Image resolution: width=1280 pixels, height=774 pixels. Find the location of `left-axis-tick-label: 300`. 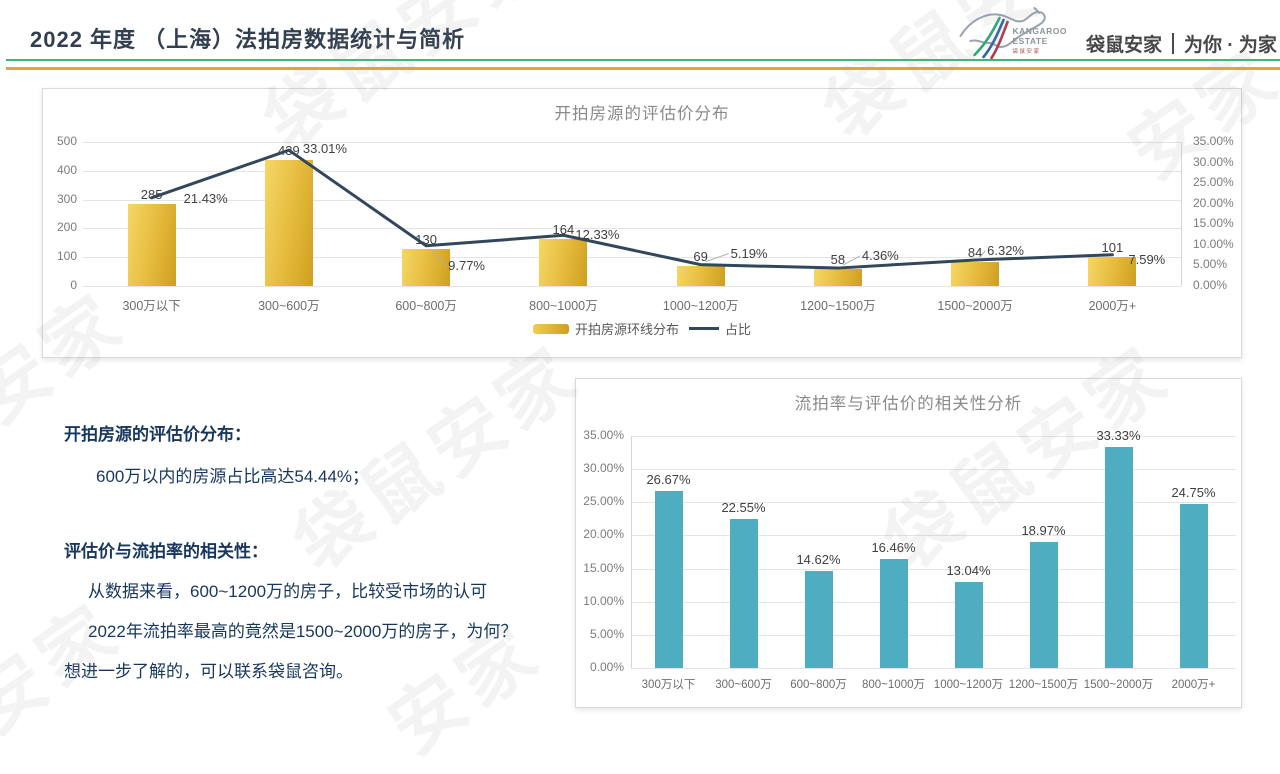

left-axis-tick-label: 300 is located at coordinates (66, 198).